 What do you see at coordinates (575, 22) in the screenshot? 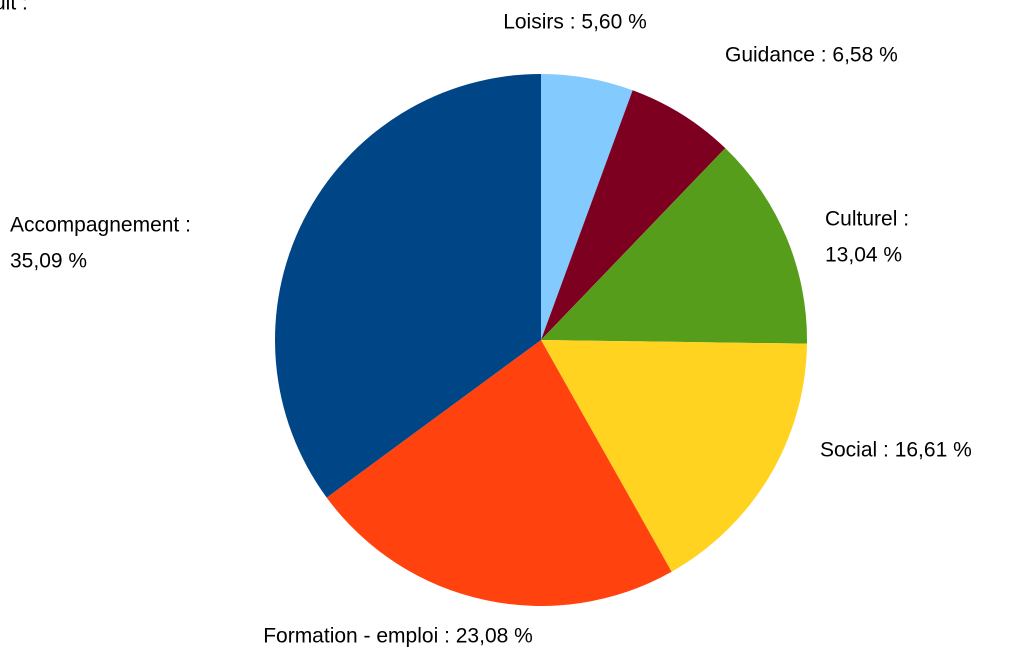
I see `data-label: Loisirs : 5,60 %` at bounding box center [575, 22].